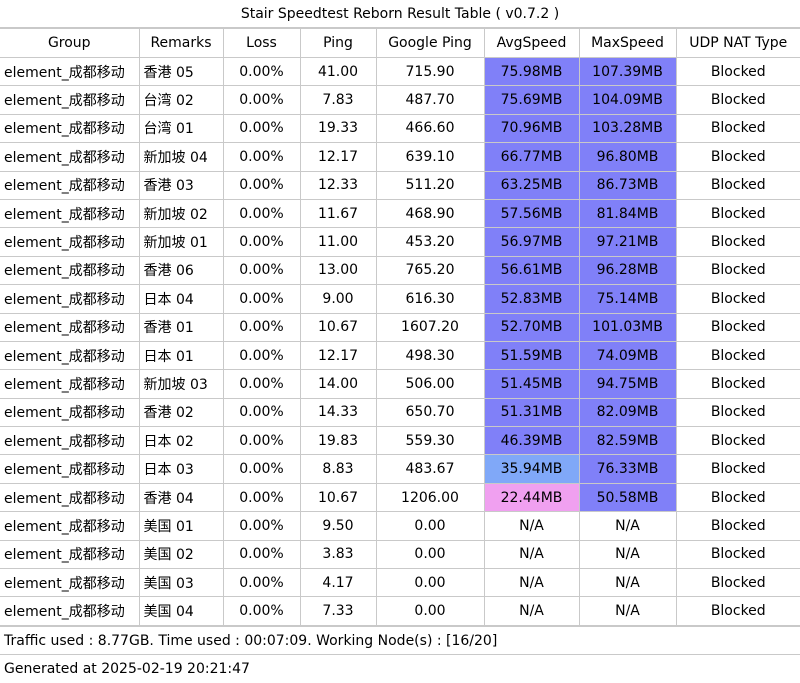 Image resolution: width=800 pixels, height=683 pixels. I want to click on cell-max-speed: 107.39MB, so click(627, 71).